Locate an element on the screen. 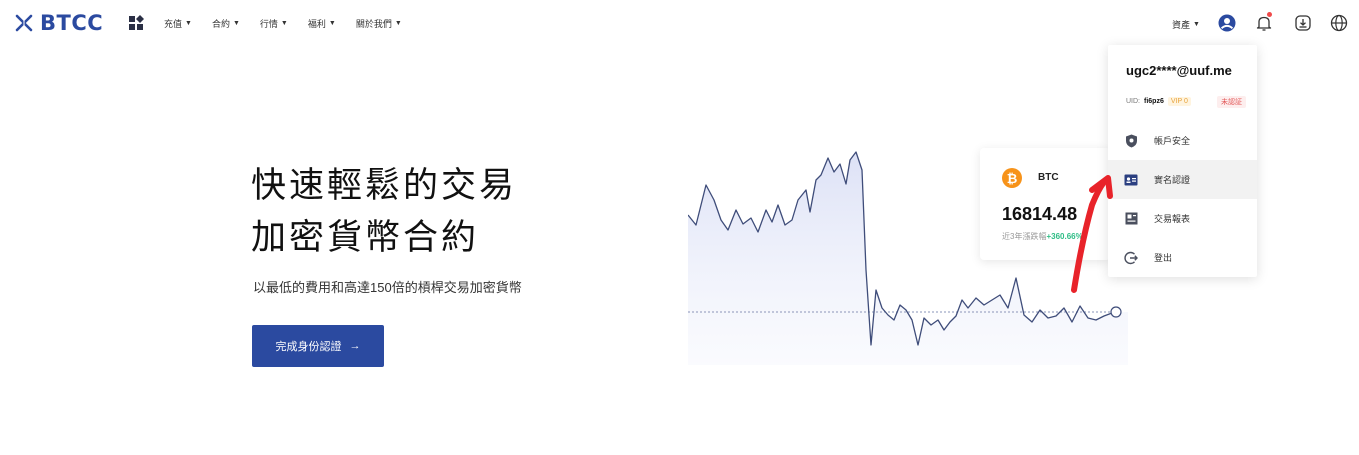  account-uid: UID: fi6pz6 VIP 0 is located at coordinates (1158, 101).